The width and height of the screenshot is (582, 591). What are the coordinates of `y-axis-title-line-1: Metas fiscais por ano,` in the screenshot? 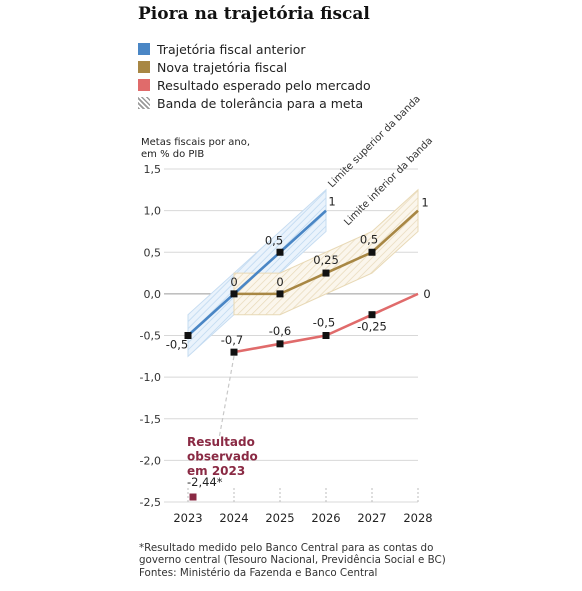 It's located at (196, 142).